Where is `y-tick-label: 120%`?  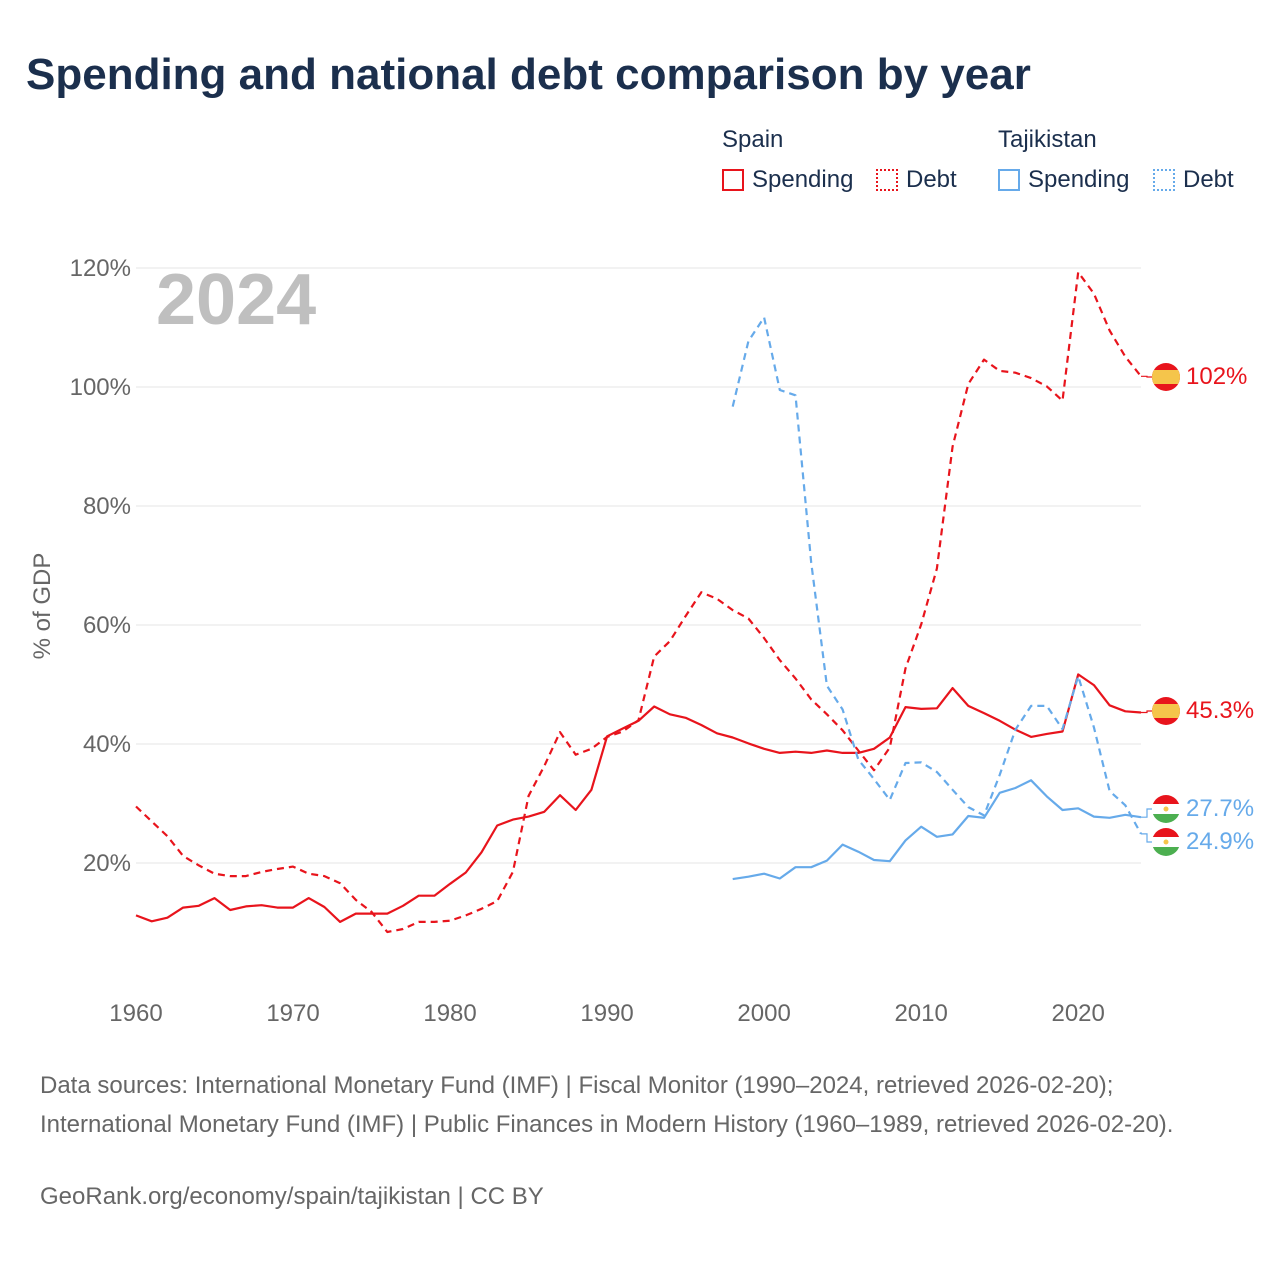
y-tick-label: 120% is located at coordinates (100, 268).